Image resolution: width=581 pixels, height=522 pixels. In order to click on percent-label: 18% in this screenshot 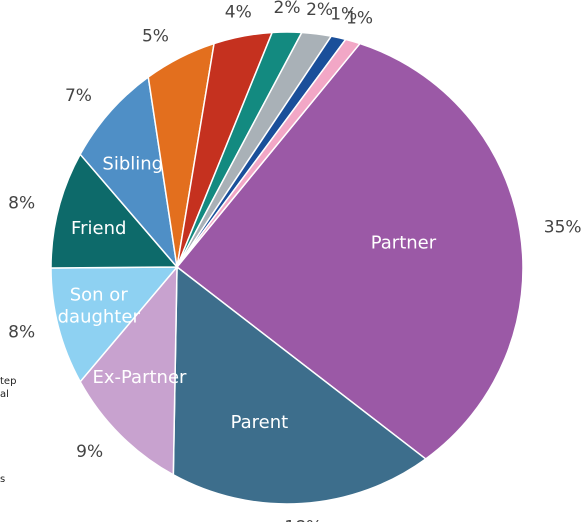, I will do `click(303, 519)`.